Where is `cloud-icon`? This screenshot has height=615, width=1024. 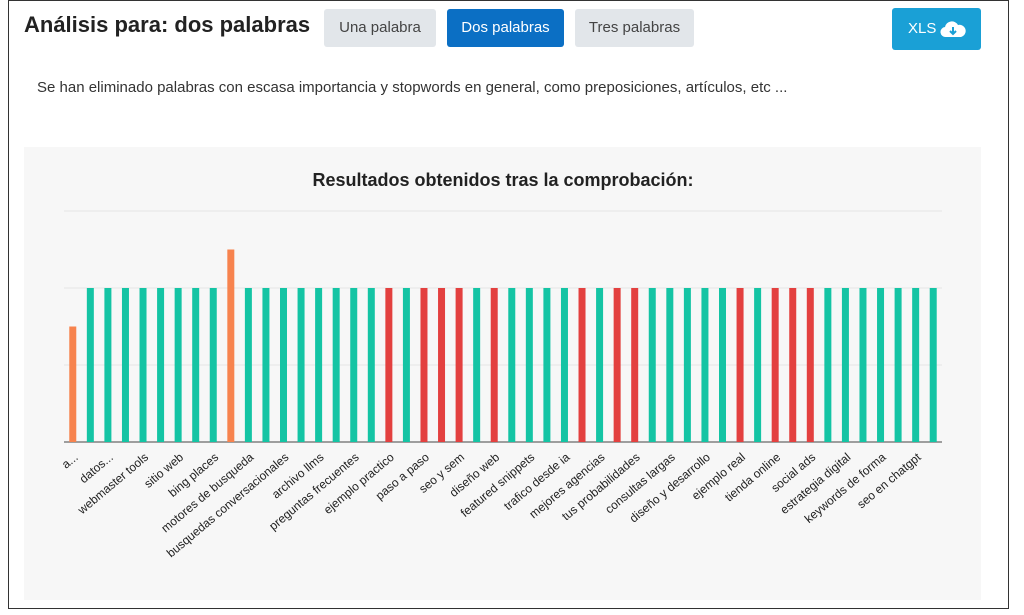
cloud-icon is located at coordinates (953, 29).